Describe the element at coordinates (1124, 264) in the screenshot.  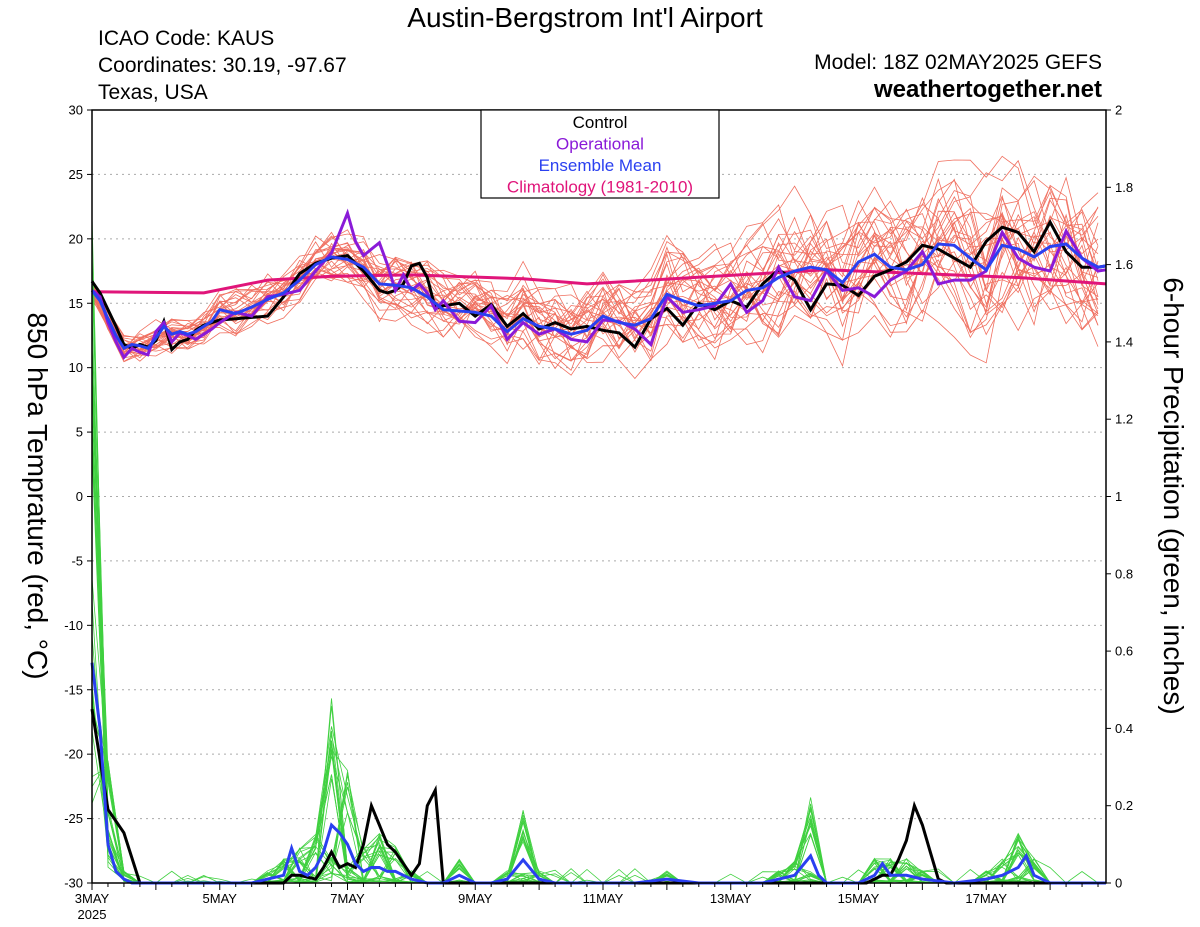
I see `y-right-tick-label: 1.6` at that location.